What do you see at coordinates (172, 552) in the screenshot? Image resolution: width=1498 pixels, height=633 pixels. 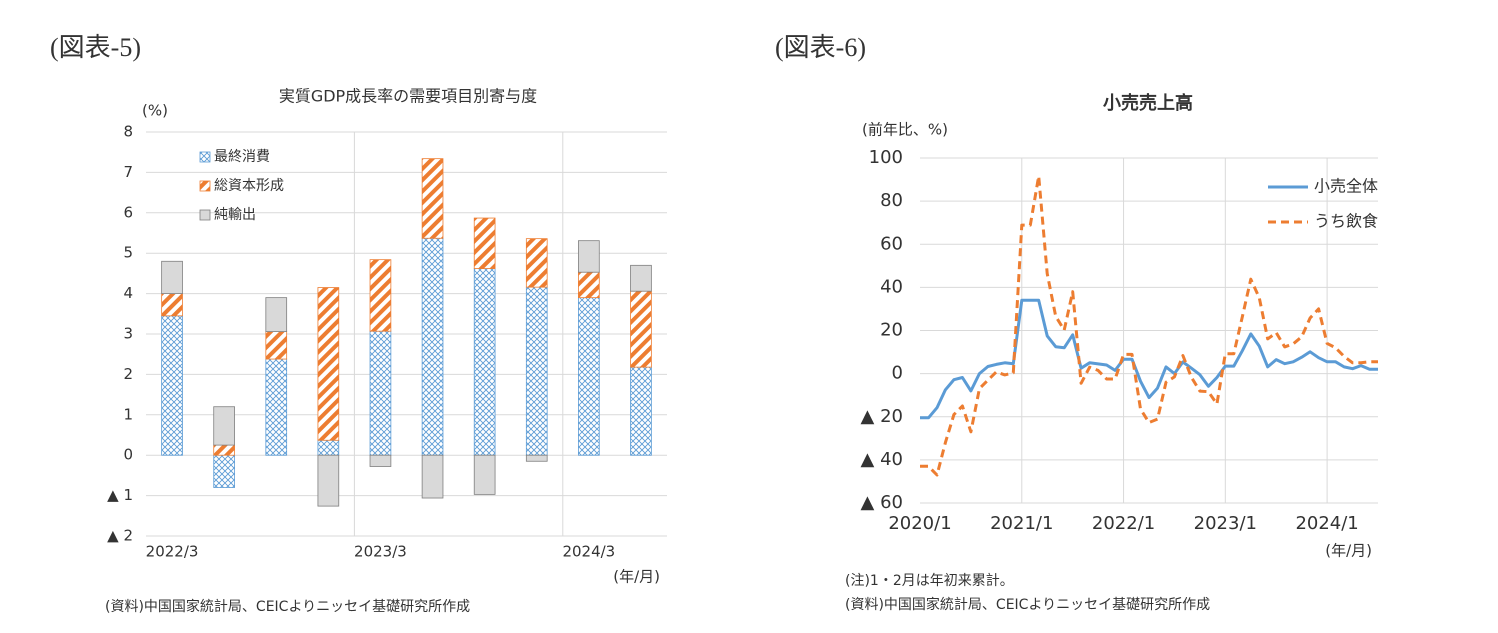 I see `x-tick-label: 2022/3` at bounding box center [172, 552].